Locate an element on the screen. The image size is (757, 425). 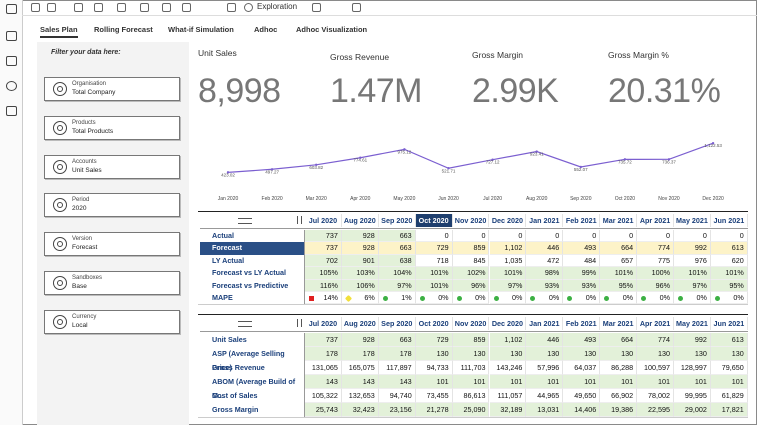
filter-box: Version Forecast is located at coordinates (112, 244).